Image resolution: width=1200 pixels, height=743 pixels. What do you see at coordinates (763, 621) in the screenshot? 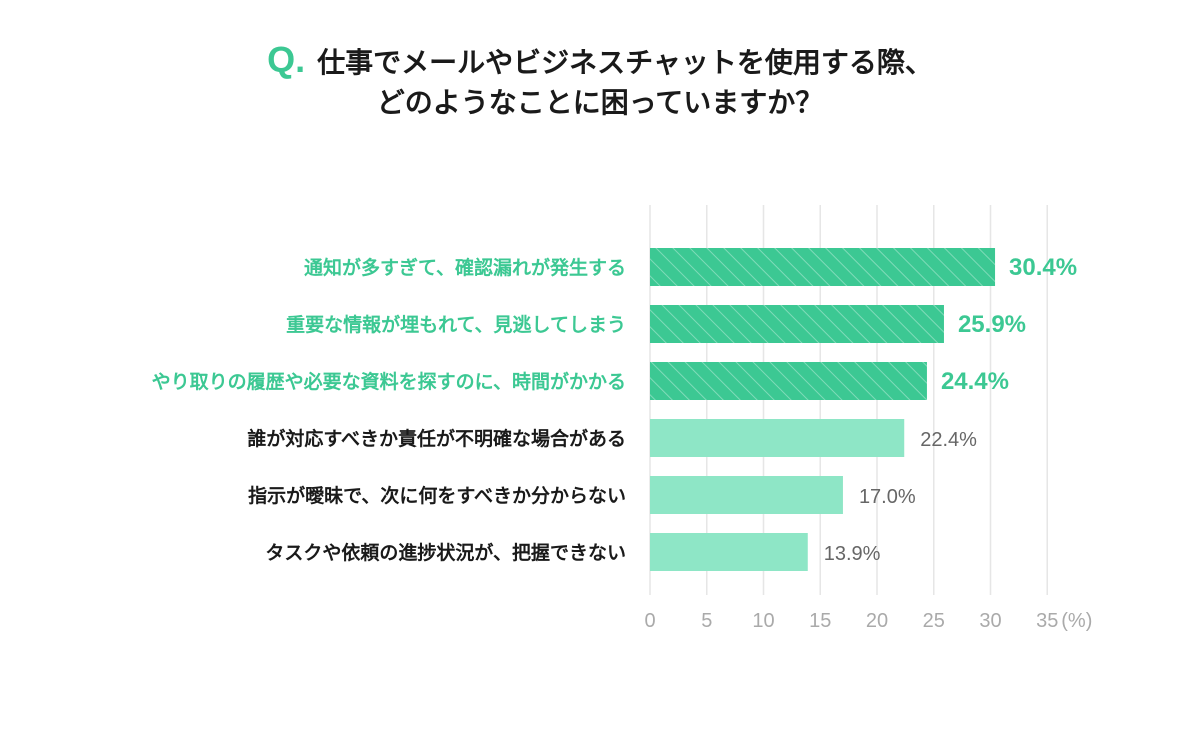
I see `x-tick-label: 10` at bounding box center [763, 621].